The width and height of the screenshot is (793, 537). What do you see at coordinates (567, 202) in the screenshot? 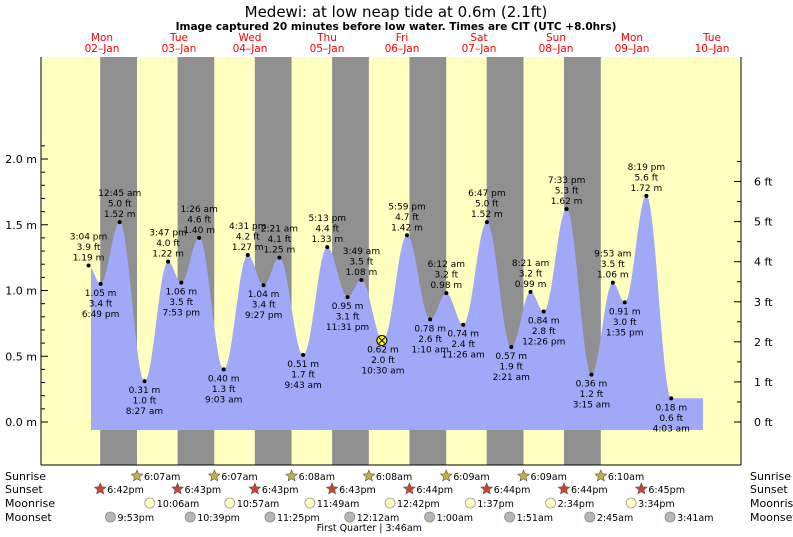
I see `tide-extreme-label: 1.62 m` at bounding box center [567, 202].